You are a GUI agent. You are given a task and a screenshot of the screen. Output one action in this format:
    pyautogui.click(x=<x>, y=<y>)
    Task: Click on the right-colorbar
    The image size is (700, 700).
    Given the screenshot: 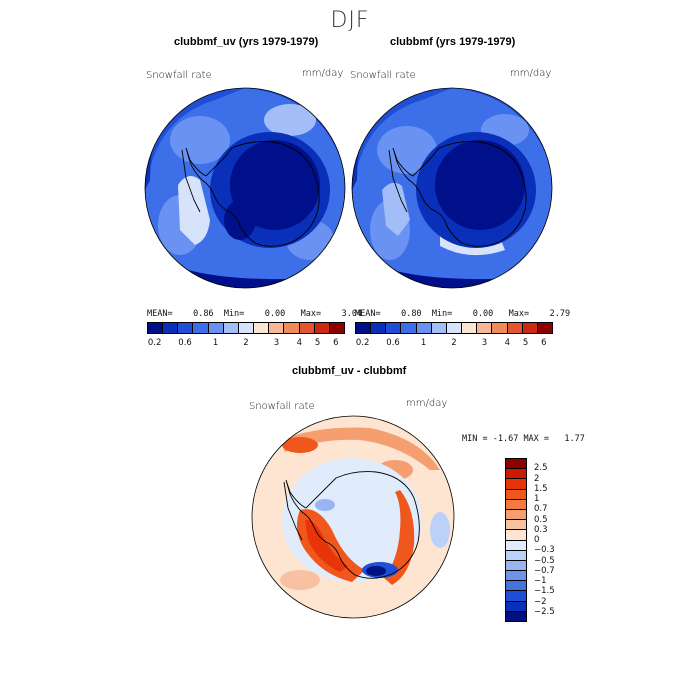 What is the action you would take?
    pyautogui.click(x=454, y=328)
    